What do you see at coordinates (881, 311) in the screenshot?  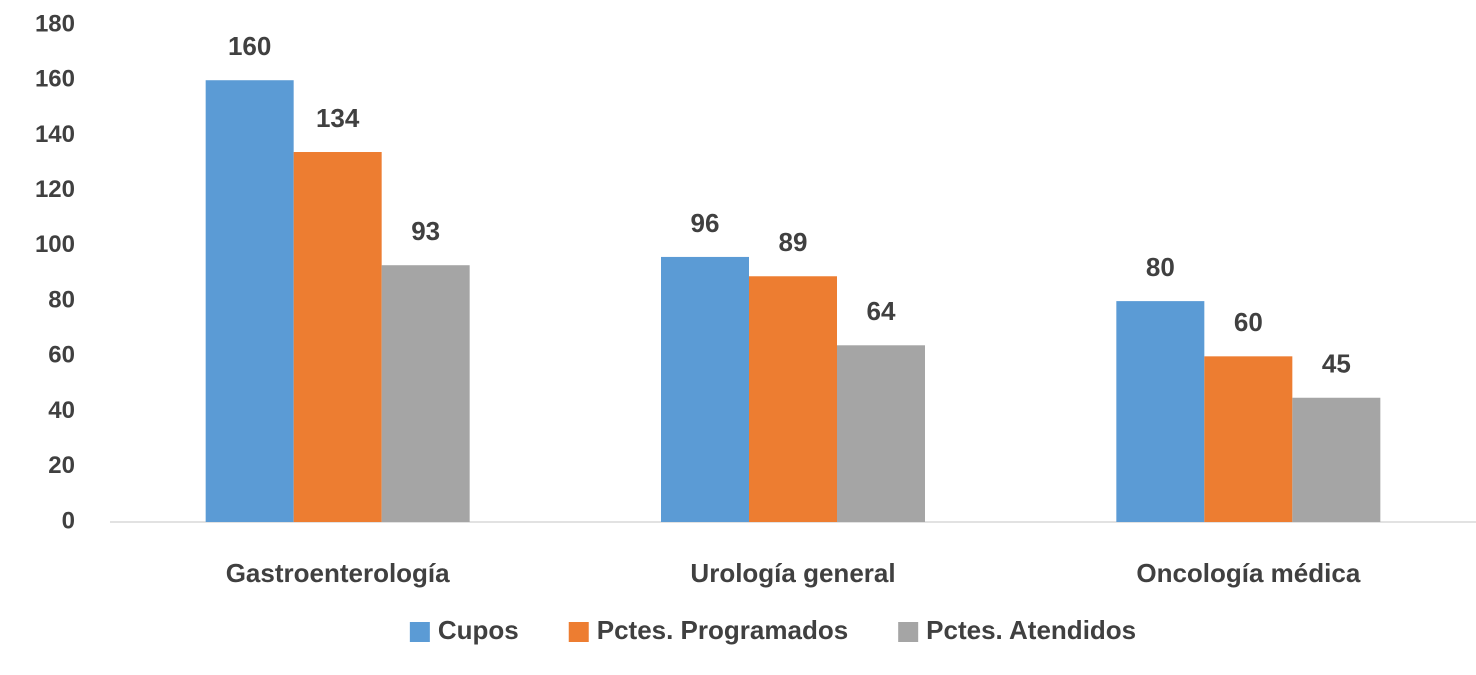 I see `data-label: 64` at bounding box center [881, 311].